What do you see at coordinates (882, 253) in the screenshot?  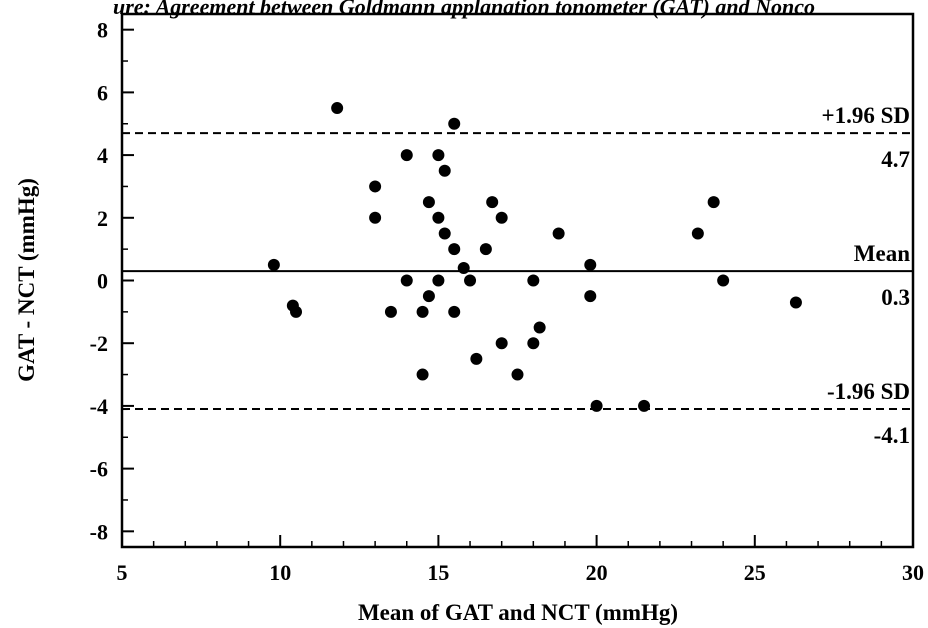 I see `reference-line-name: Mean` at bounding box center [882, 253].